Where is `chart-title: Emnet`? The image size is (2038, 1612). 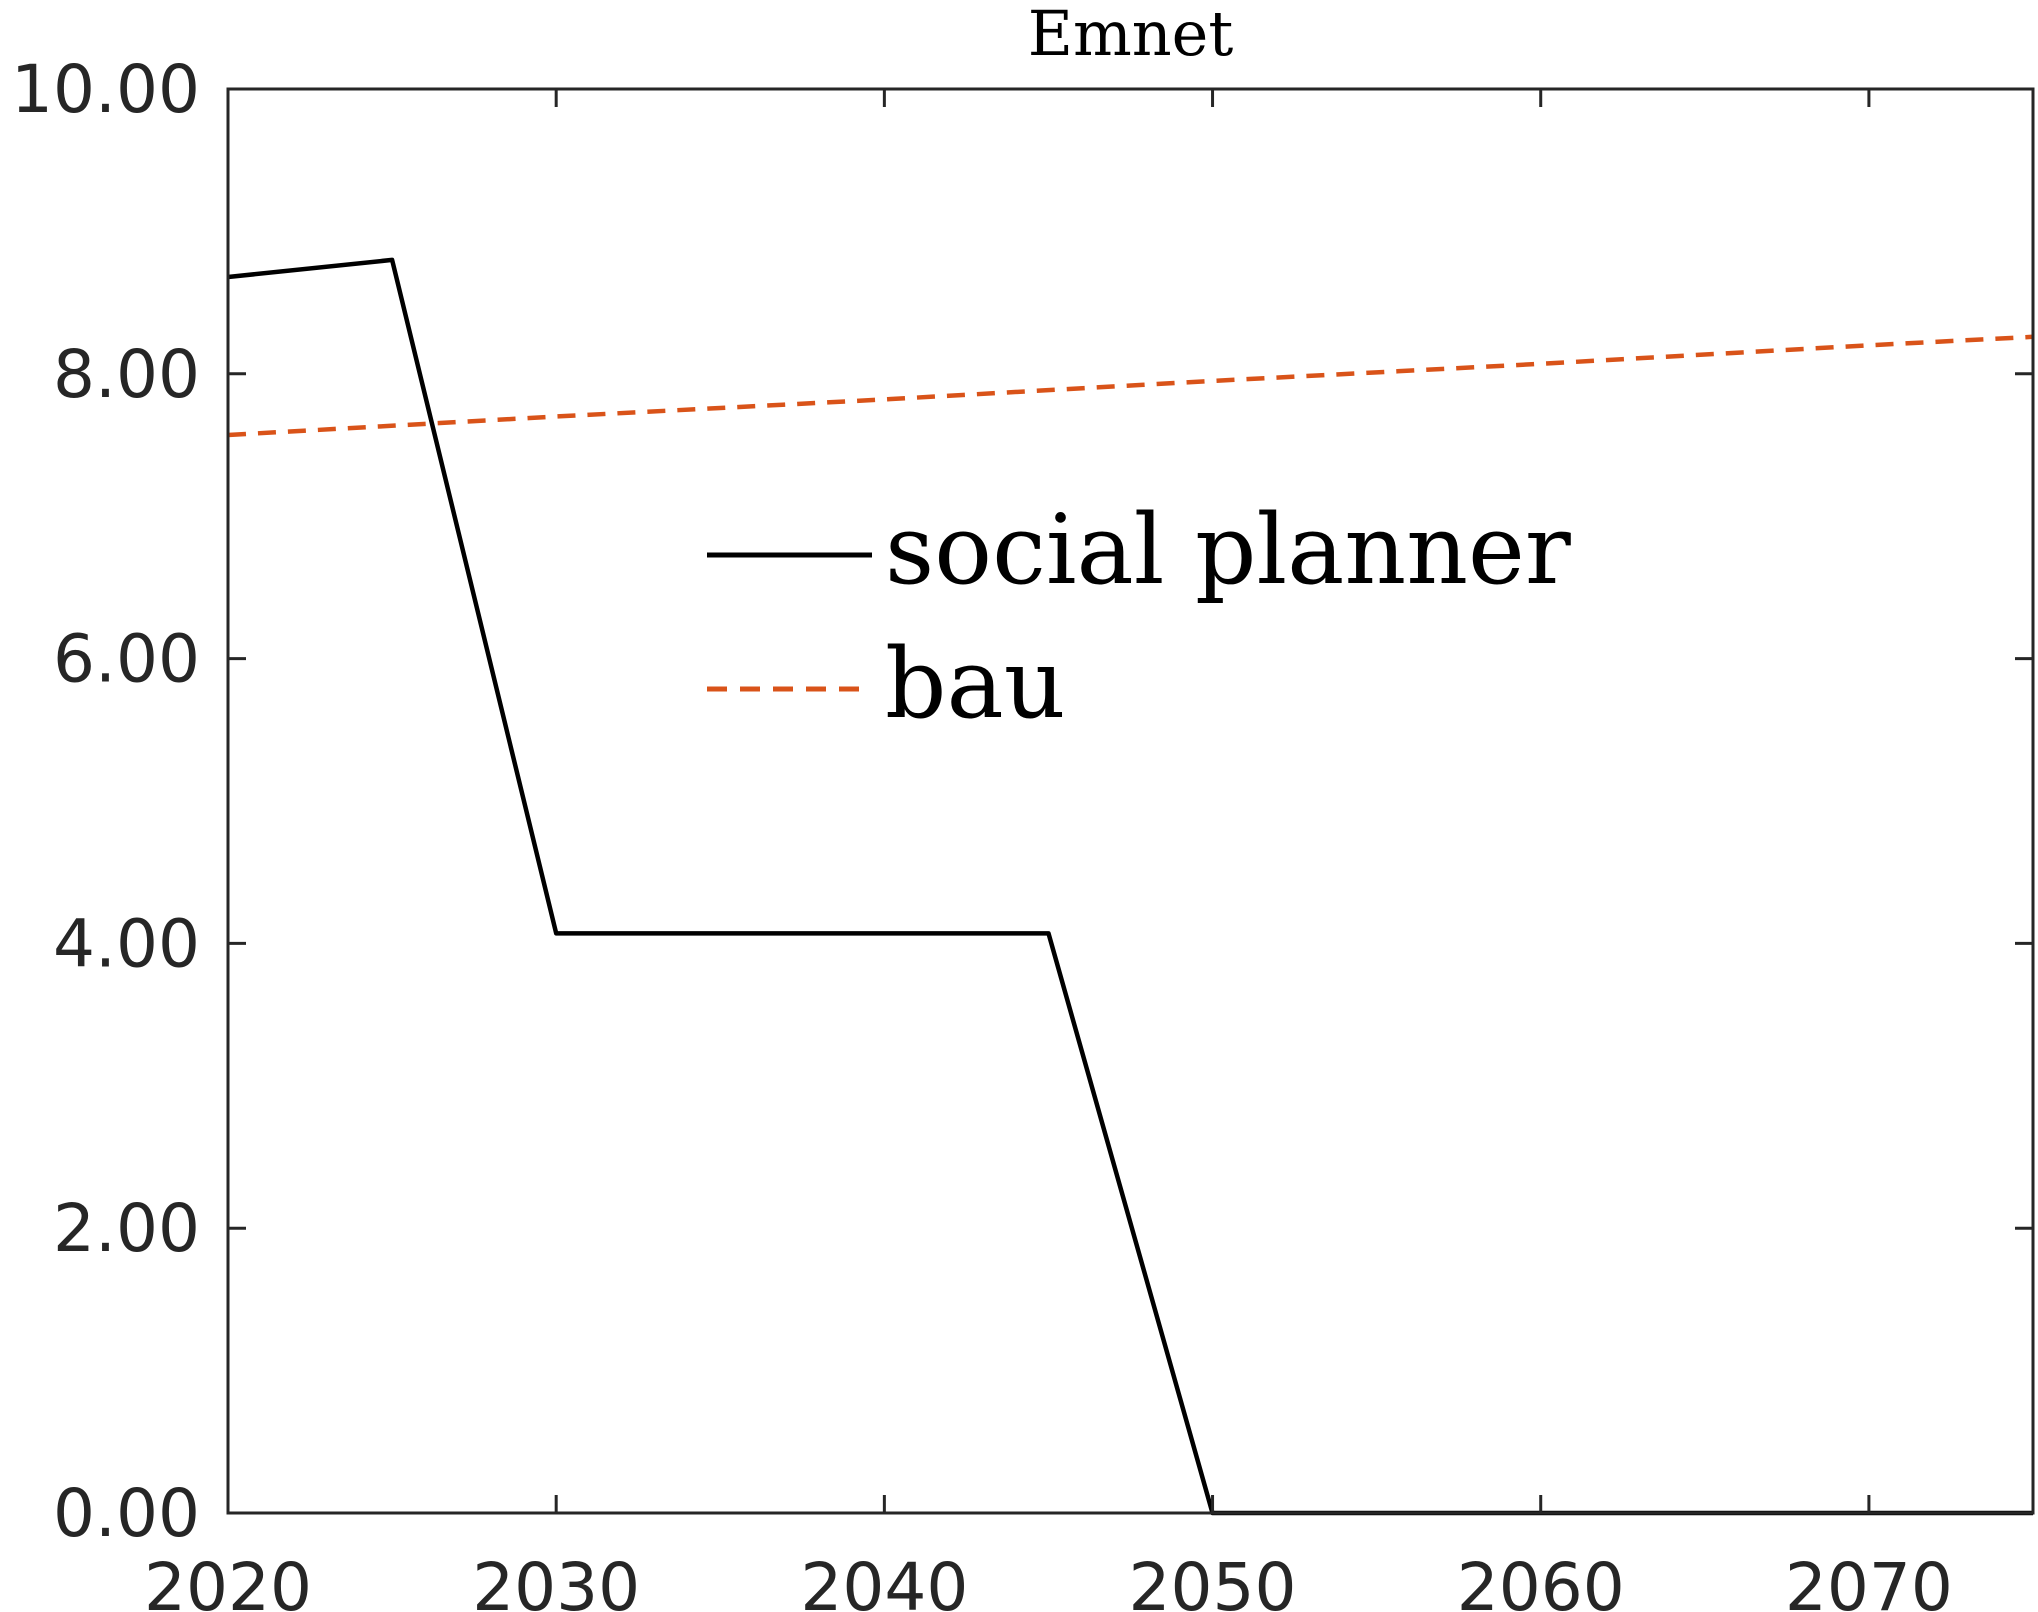 chart-title: Emnet is located at coordinates (1131, 35).